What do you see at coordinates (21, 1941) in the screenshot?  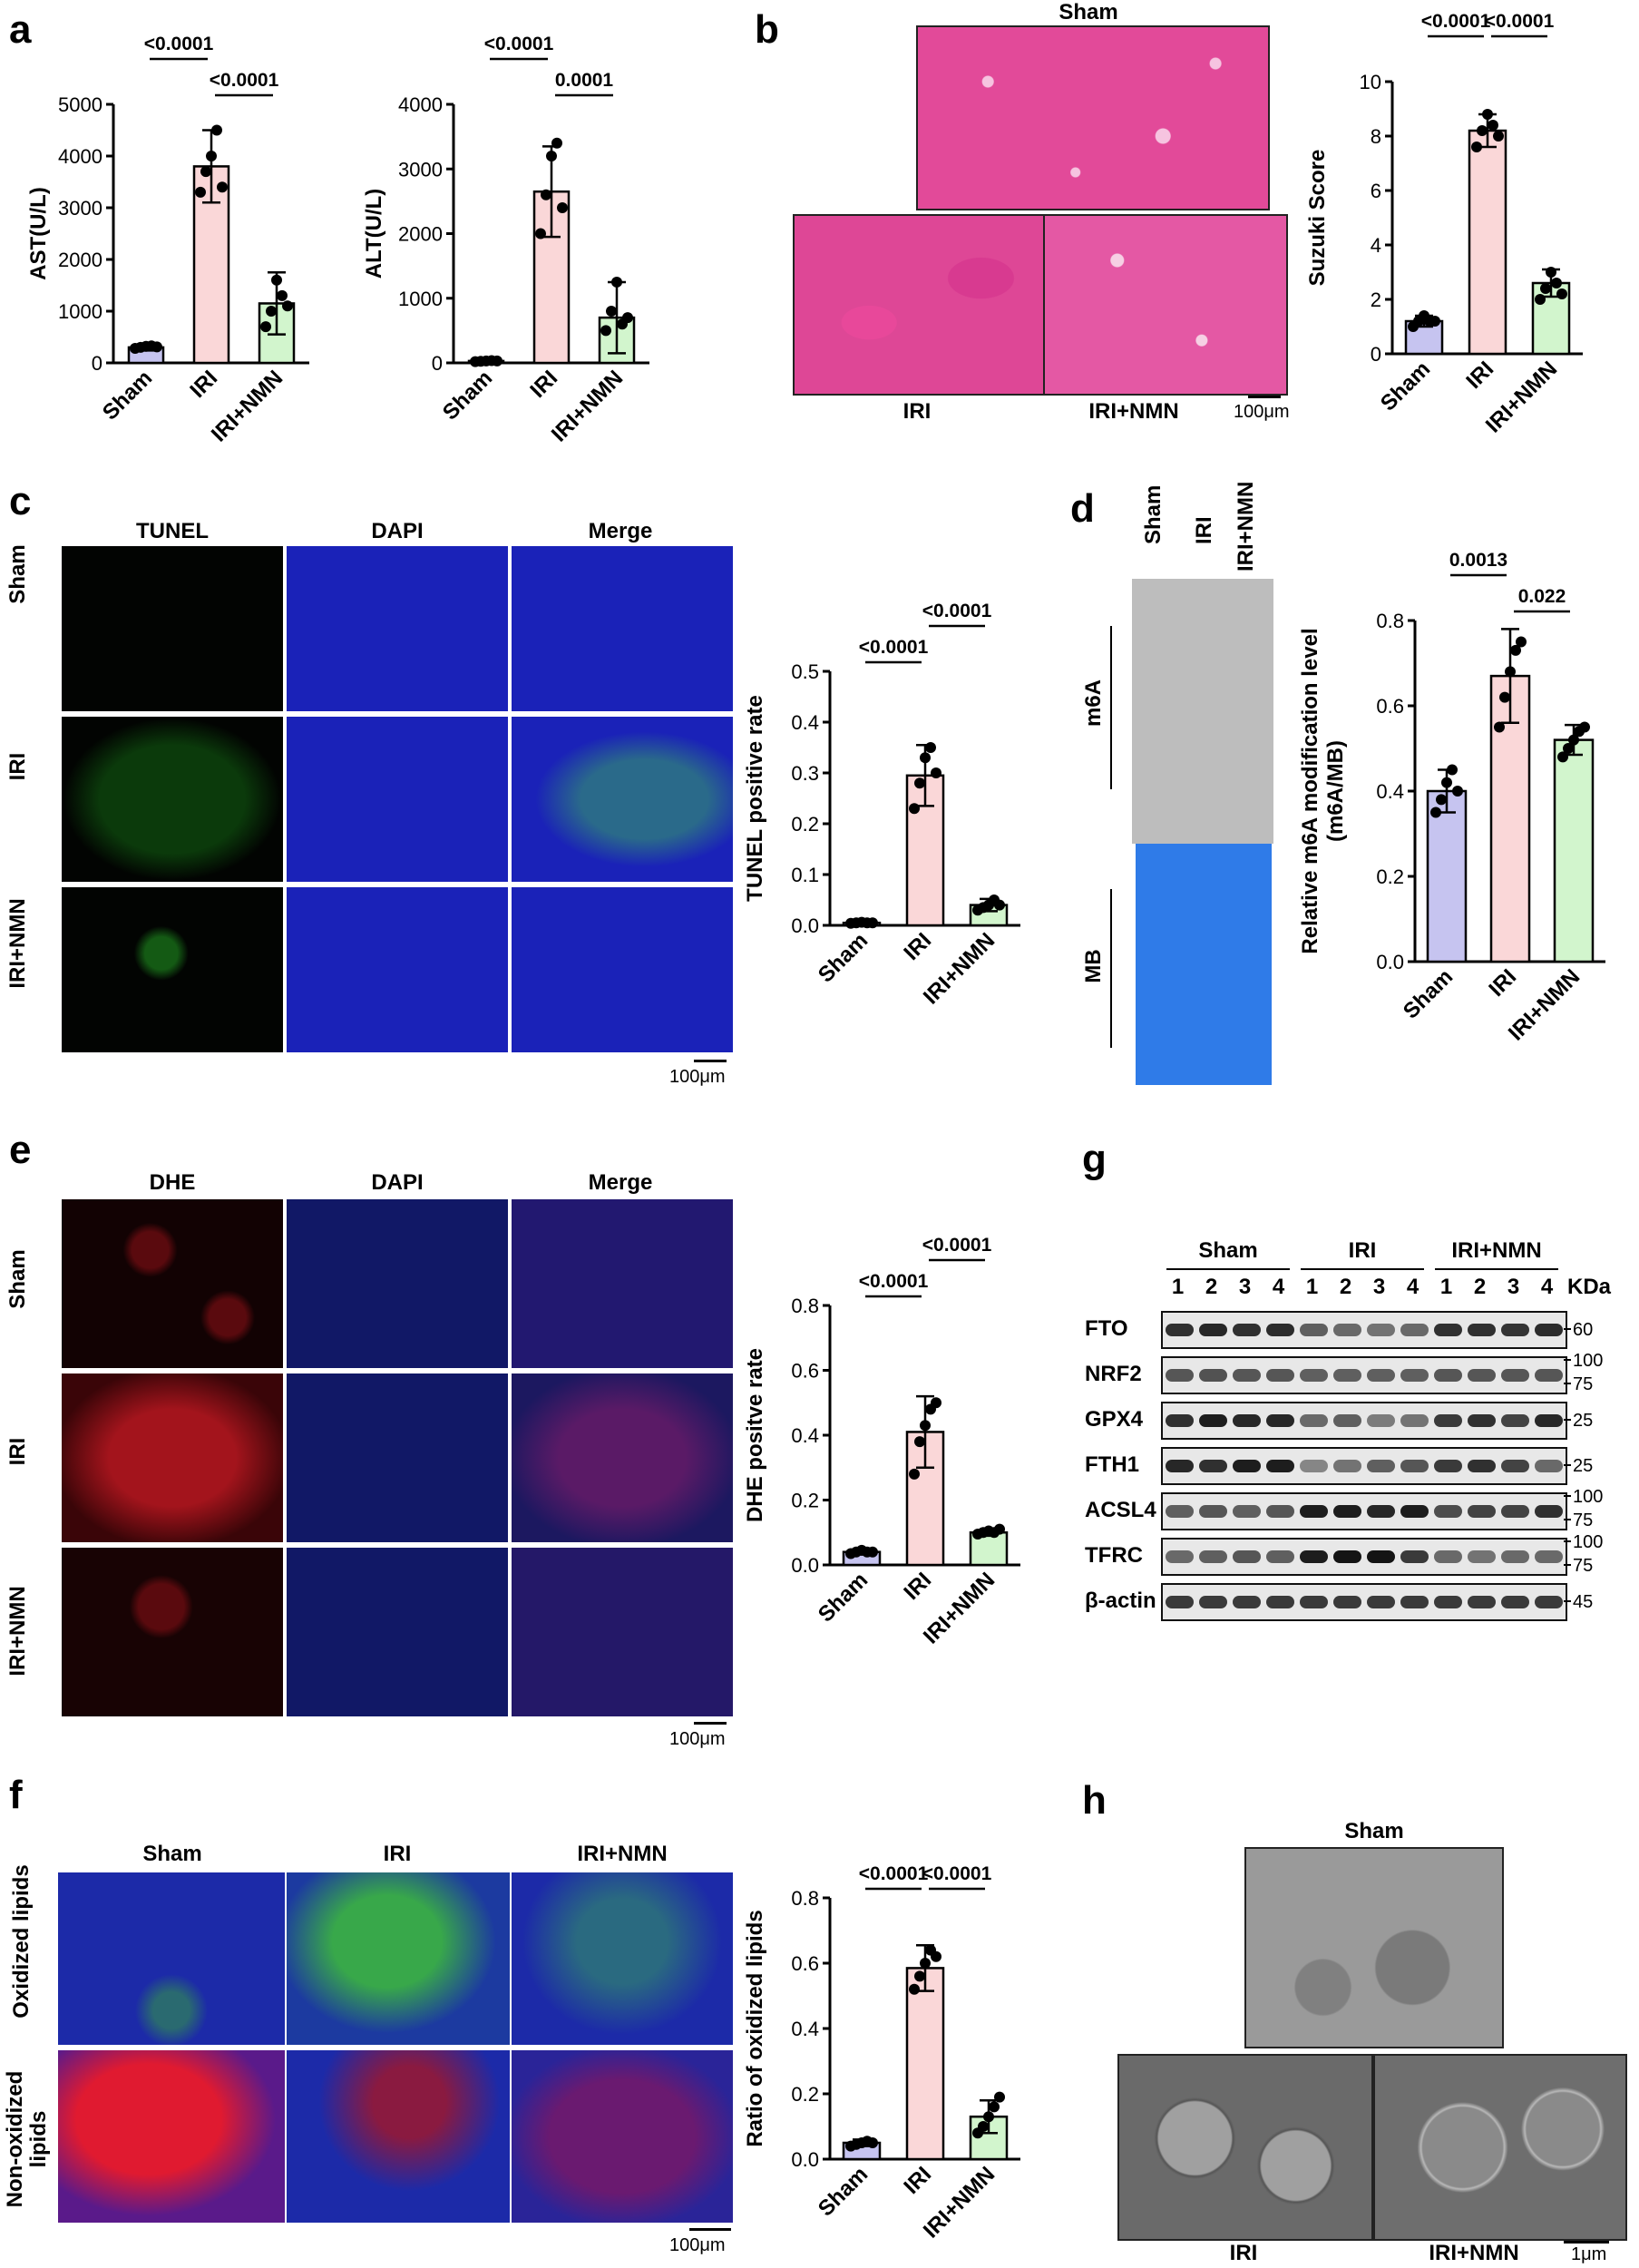 I see `lipid-row-oxidized: Oxidized lipids` at bounding box center [21, 1941].